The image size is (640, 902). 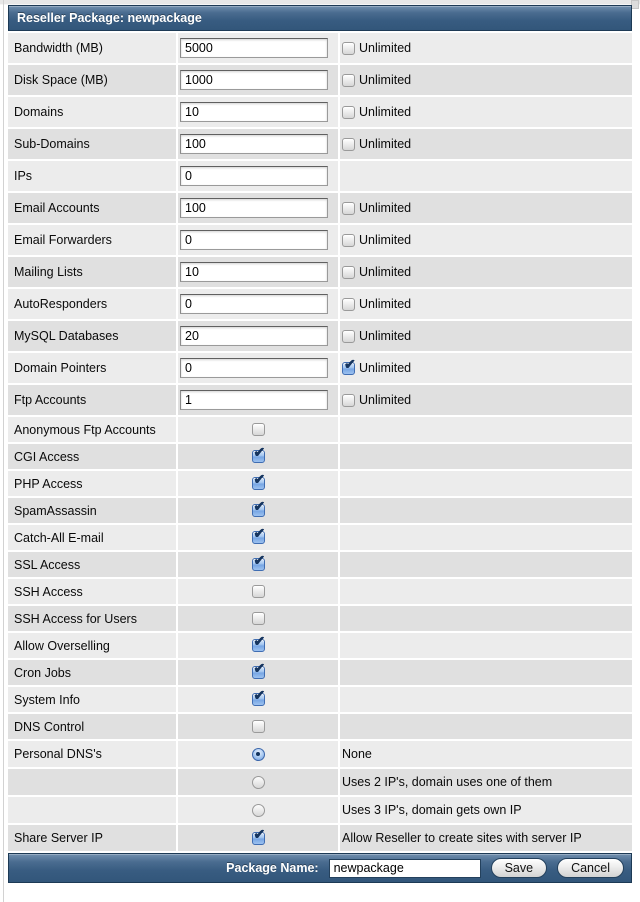 What do you see at coordinates (320, 782) in the screenshot?
I see `package-row-dns-option: Uses 2 IP's, domain uses one of them` at bounding box center [320, 782].